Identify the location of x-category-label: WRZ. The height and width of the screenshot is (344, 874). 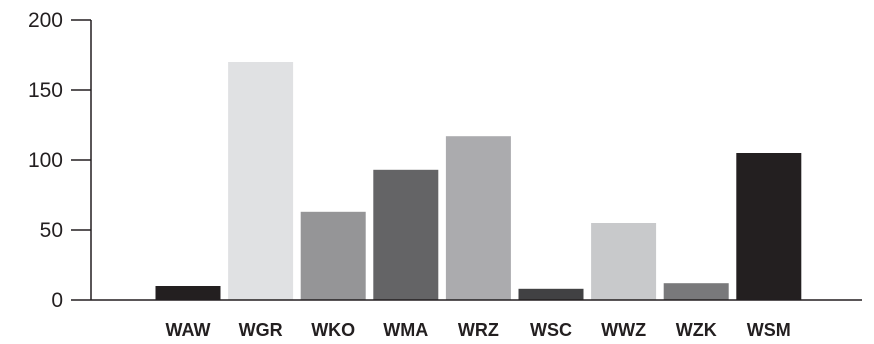
(478, 330).